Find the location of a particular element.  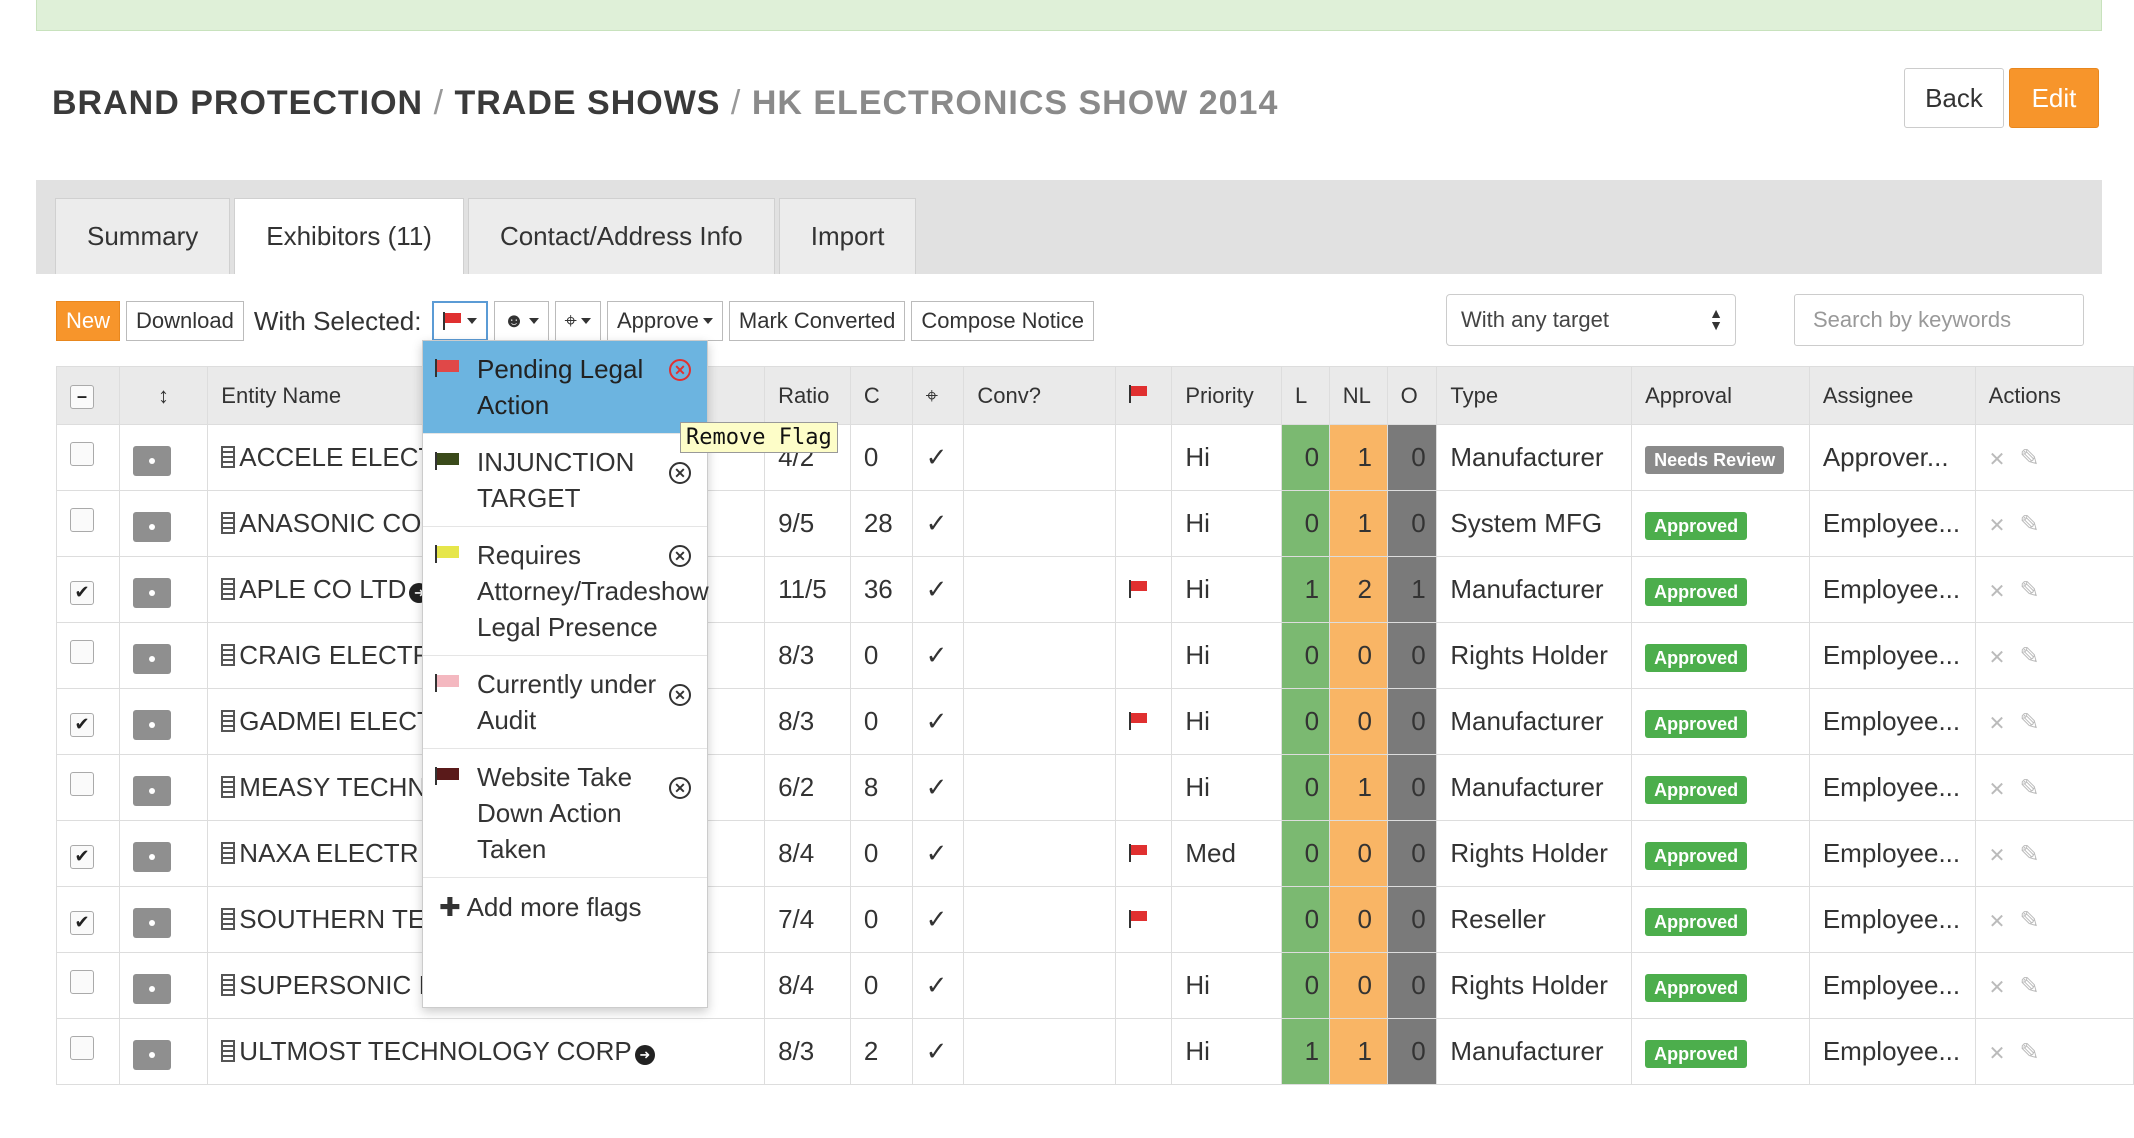

breadcrumb-trade-shows: TRADE SHOWS is located at coordinates (587, 103).